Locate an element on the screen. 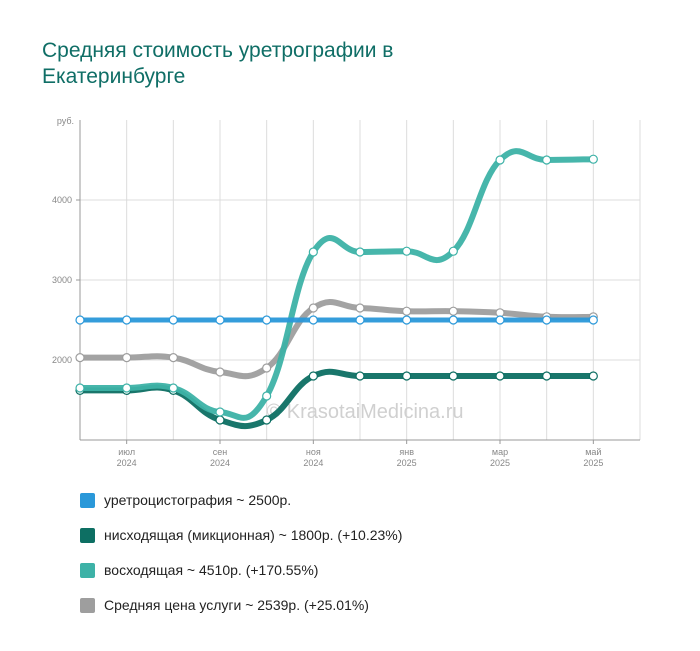 This screenshot has height=651, width=700. series-line is located at coordinates (337, 339).